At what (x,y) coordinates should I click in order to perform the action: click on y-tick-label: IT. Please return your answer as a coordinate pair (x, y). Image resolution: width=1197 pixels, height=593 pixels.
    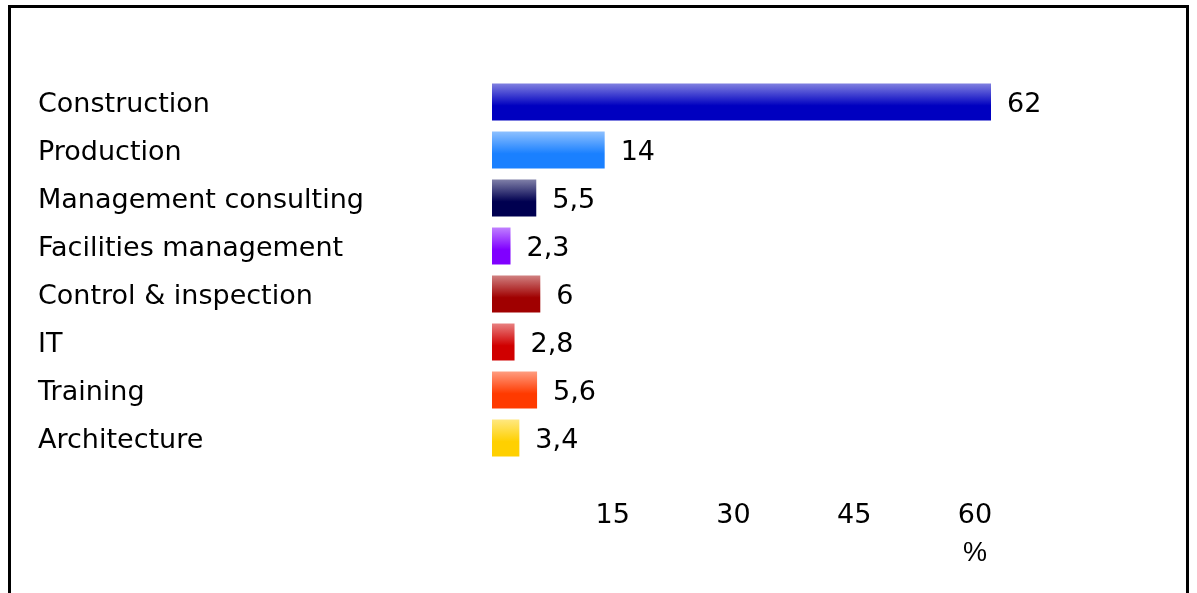
    Looking at the image, I should click on (50, 342).